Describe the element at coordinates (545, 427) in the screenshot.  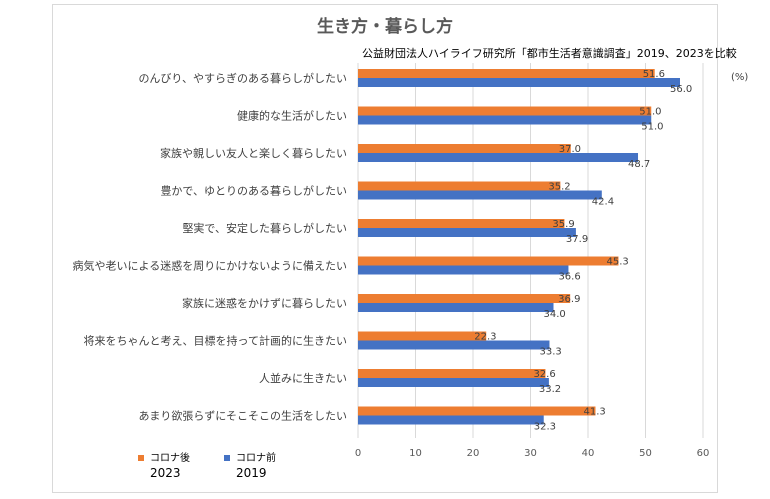
I see `data-label-before: 32.3` at that location.